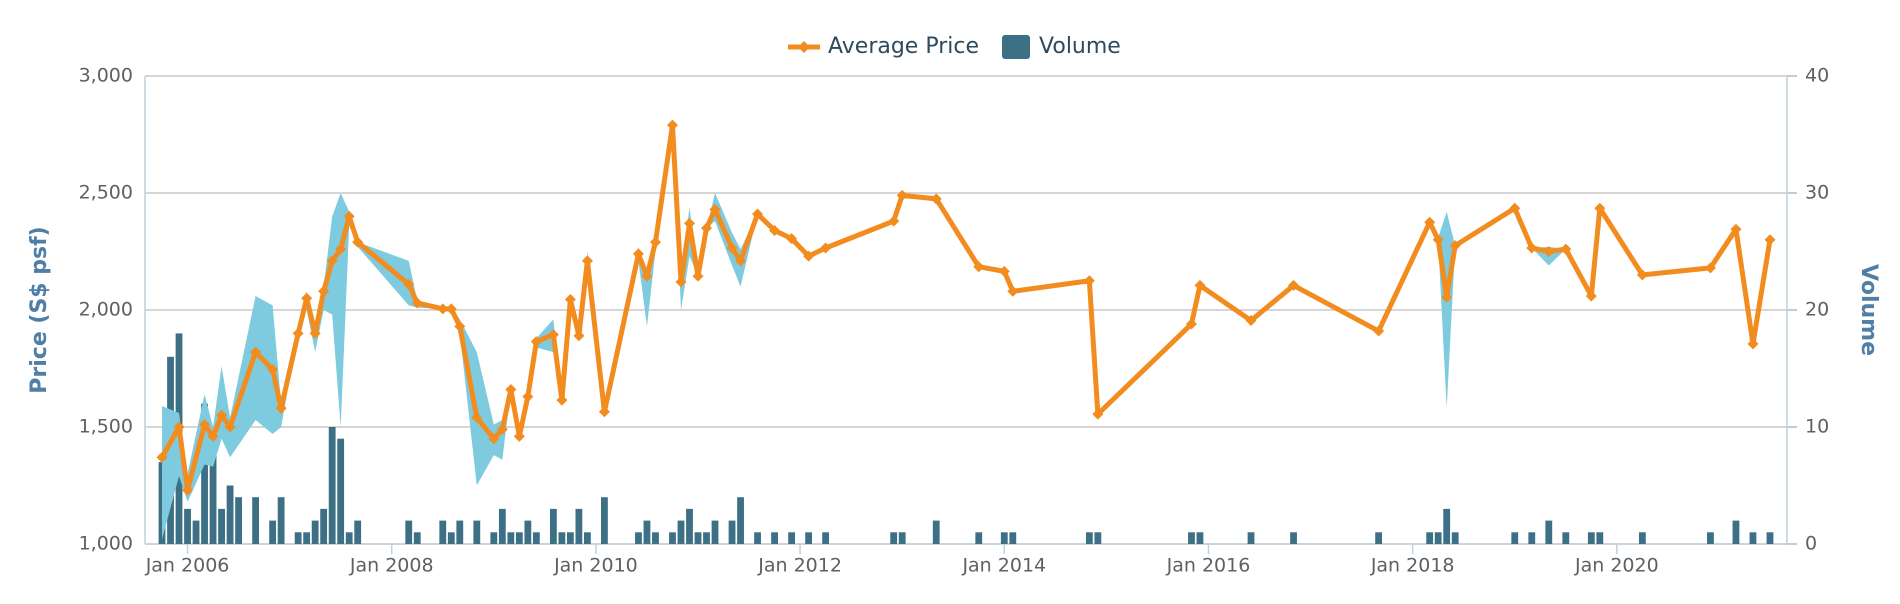  I want to click on x-tick-label: Jan 2018, so click(1412, 566).